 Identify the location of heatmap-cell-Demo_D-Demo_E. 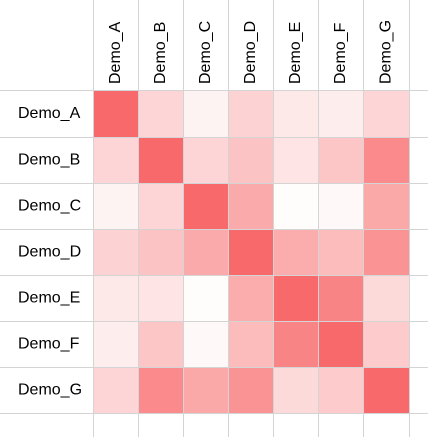
(296, 252).